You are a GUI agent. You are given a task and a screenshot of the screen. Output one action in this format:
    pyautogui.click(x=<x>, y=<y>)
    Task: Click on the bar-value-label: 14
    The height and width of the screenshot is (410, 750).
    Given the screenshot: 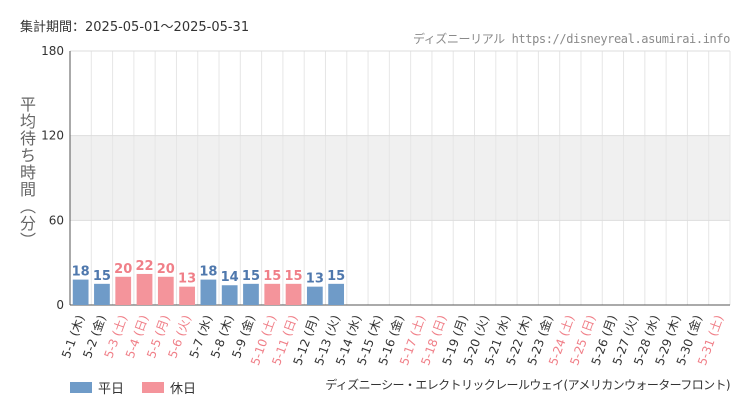 What is the action you would take?
    pyautogui.click(x=230, y=277)
    